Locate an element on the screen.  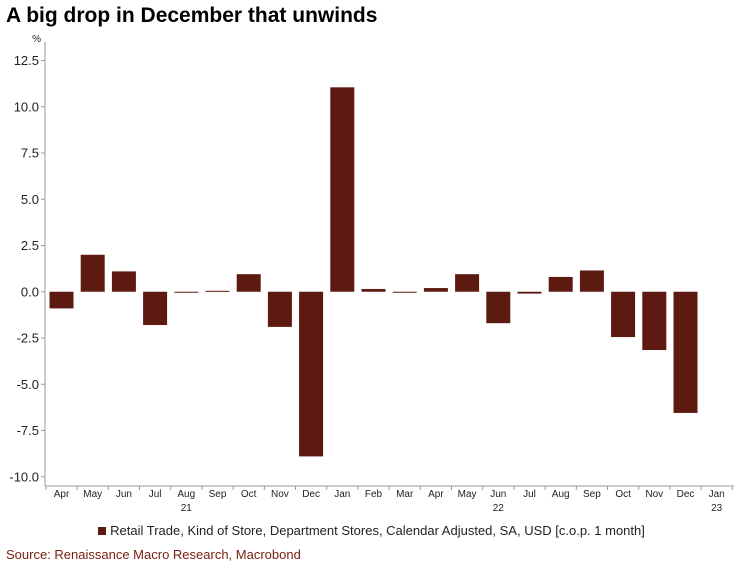
x-tick-label: Feb is located at coordinates (374, 494).